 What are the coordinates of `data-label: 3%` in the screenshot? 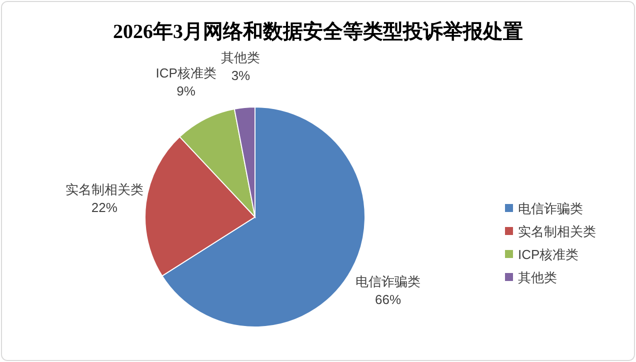 It's located at (241, 75).